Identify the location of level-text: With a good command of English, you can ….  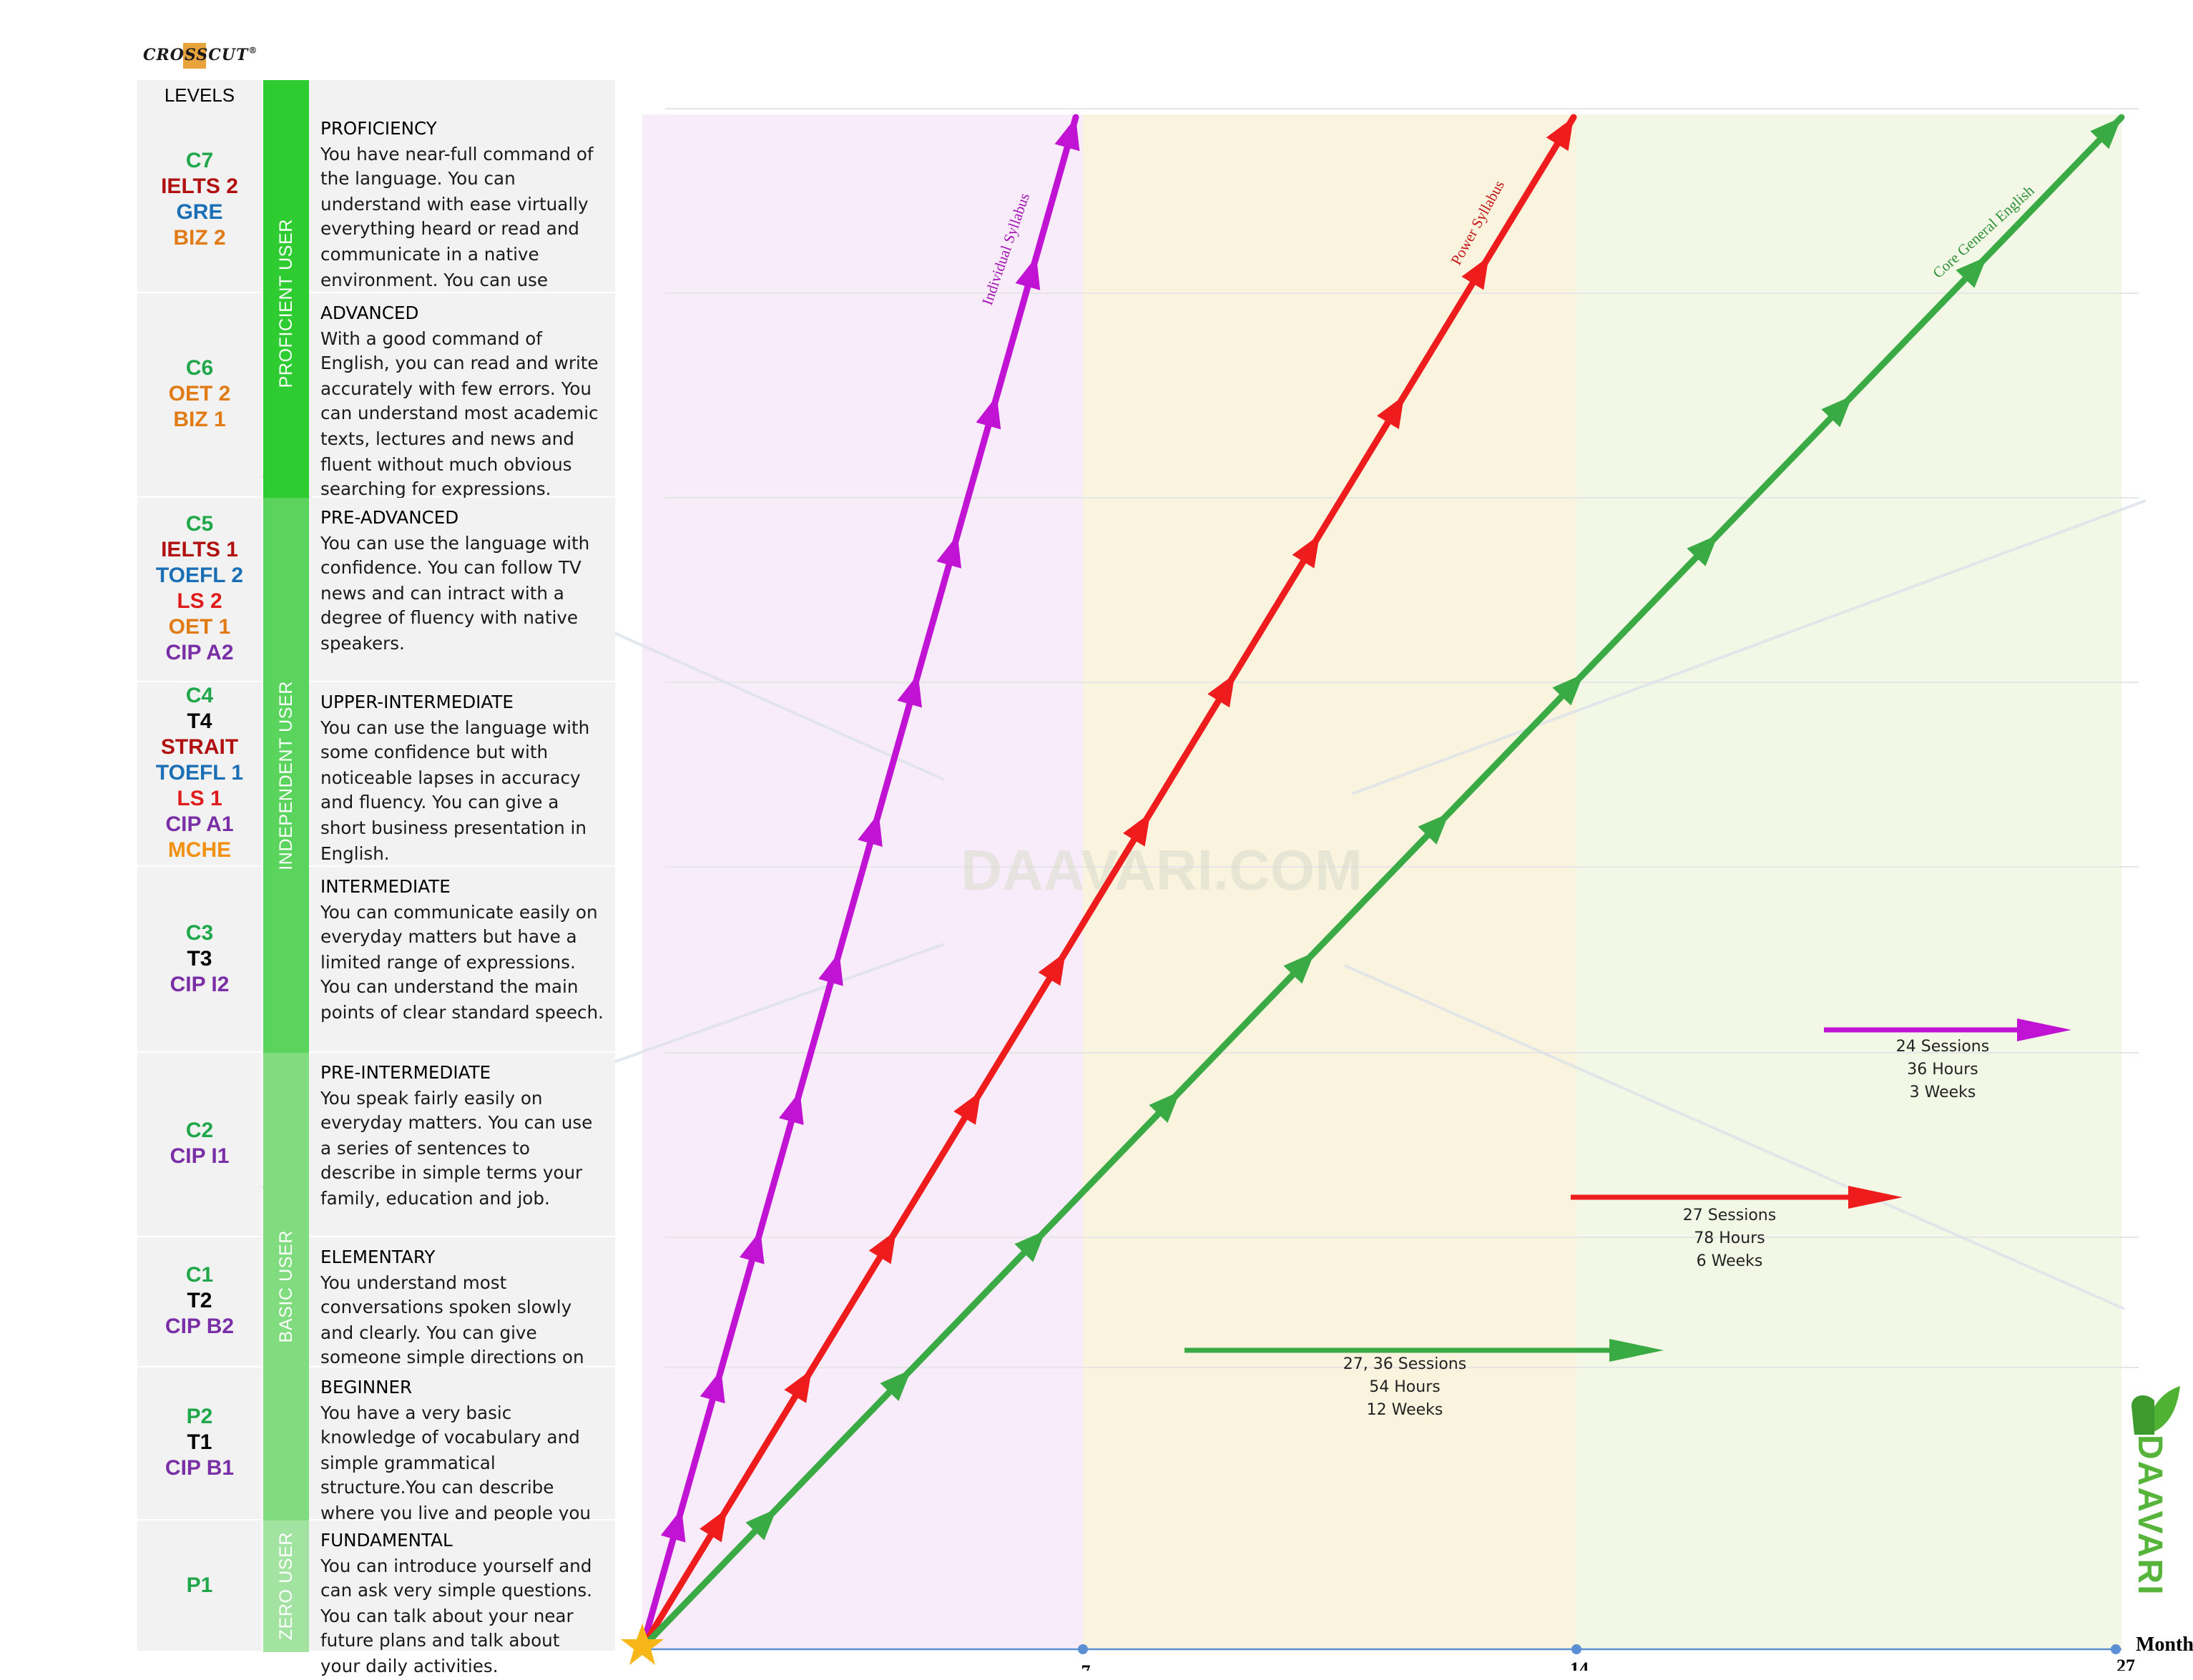
(459, 414).